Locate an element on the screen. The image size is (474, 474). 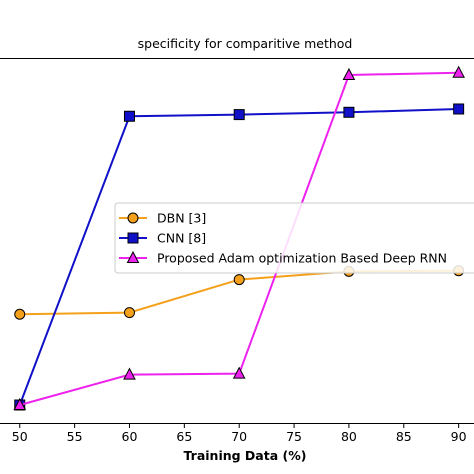
x-tick-label: 65 is located at coordinates (184, 436).